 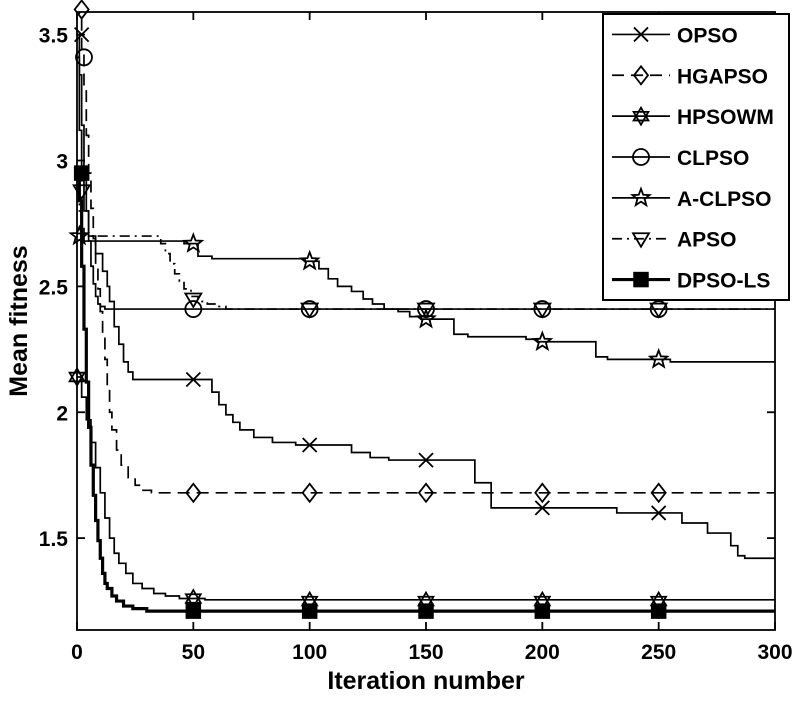 What do you see at coordinates (542, 652) in the screenshot?
I see `x-tick-label: 200` at bounding box center [542, 652].